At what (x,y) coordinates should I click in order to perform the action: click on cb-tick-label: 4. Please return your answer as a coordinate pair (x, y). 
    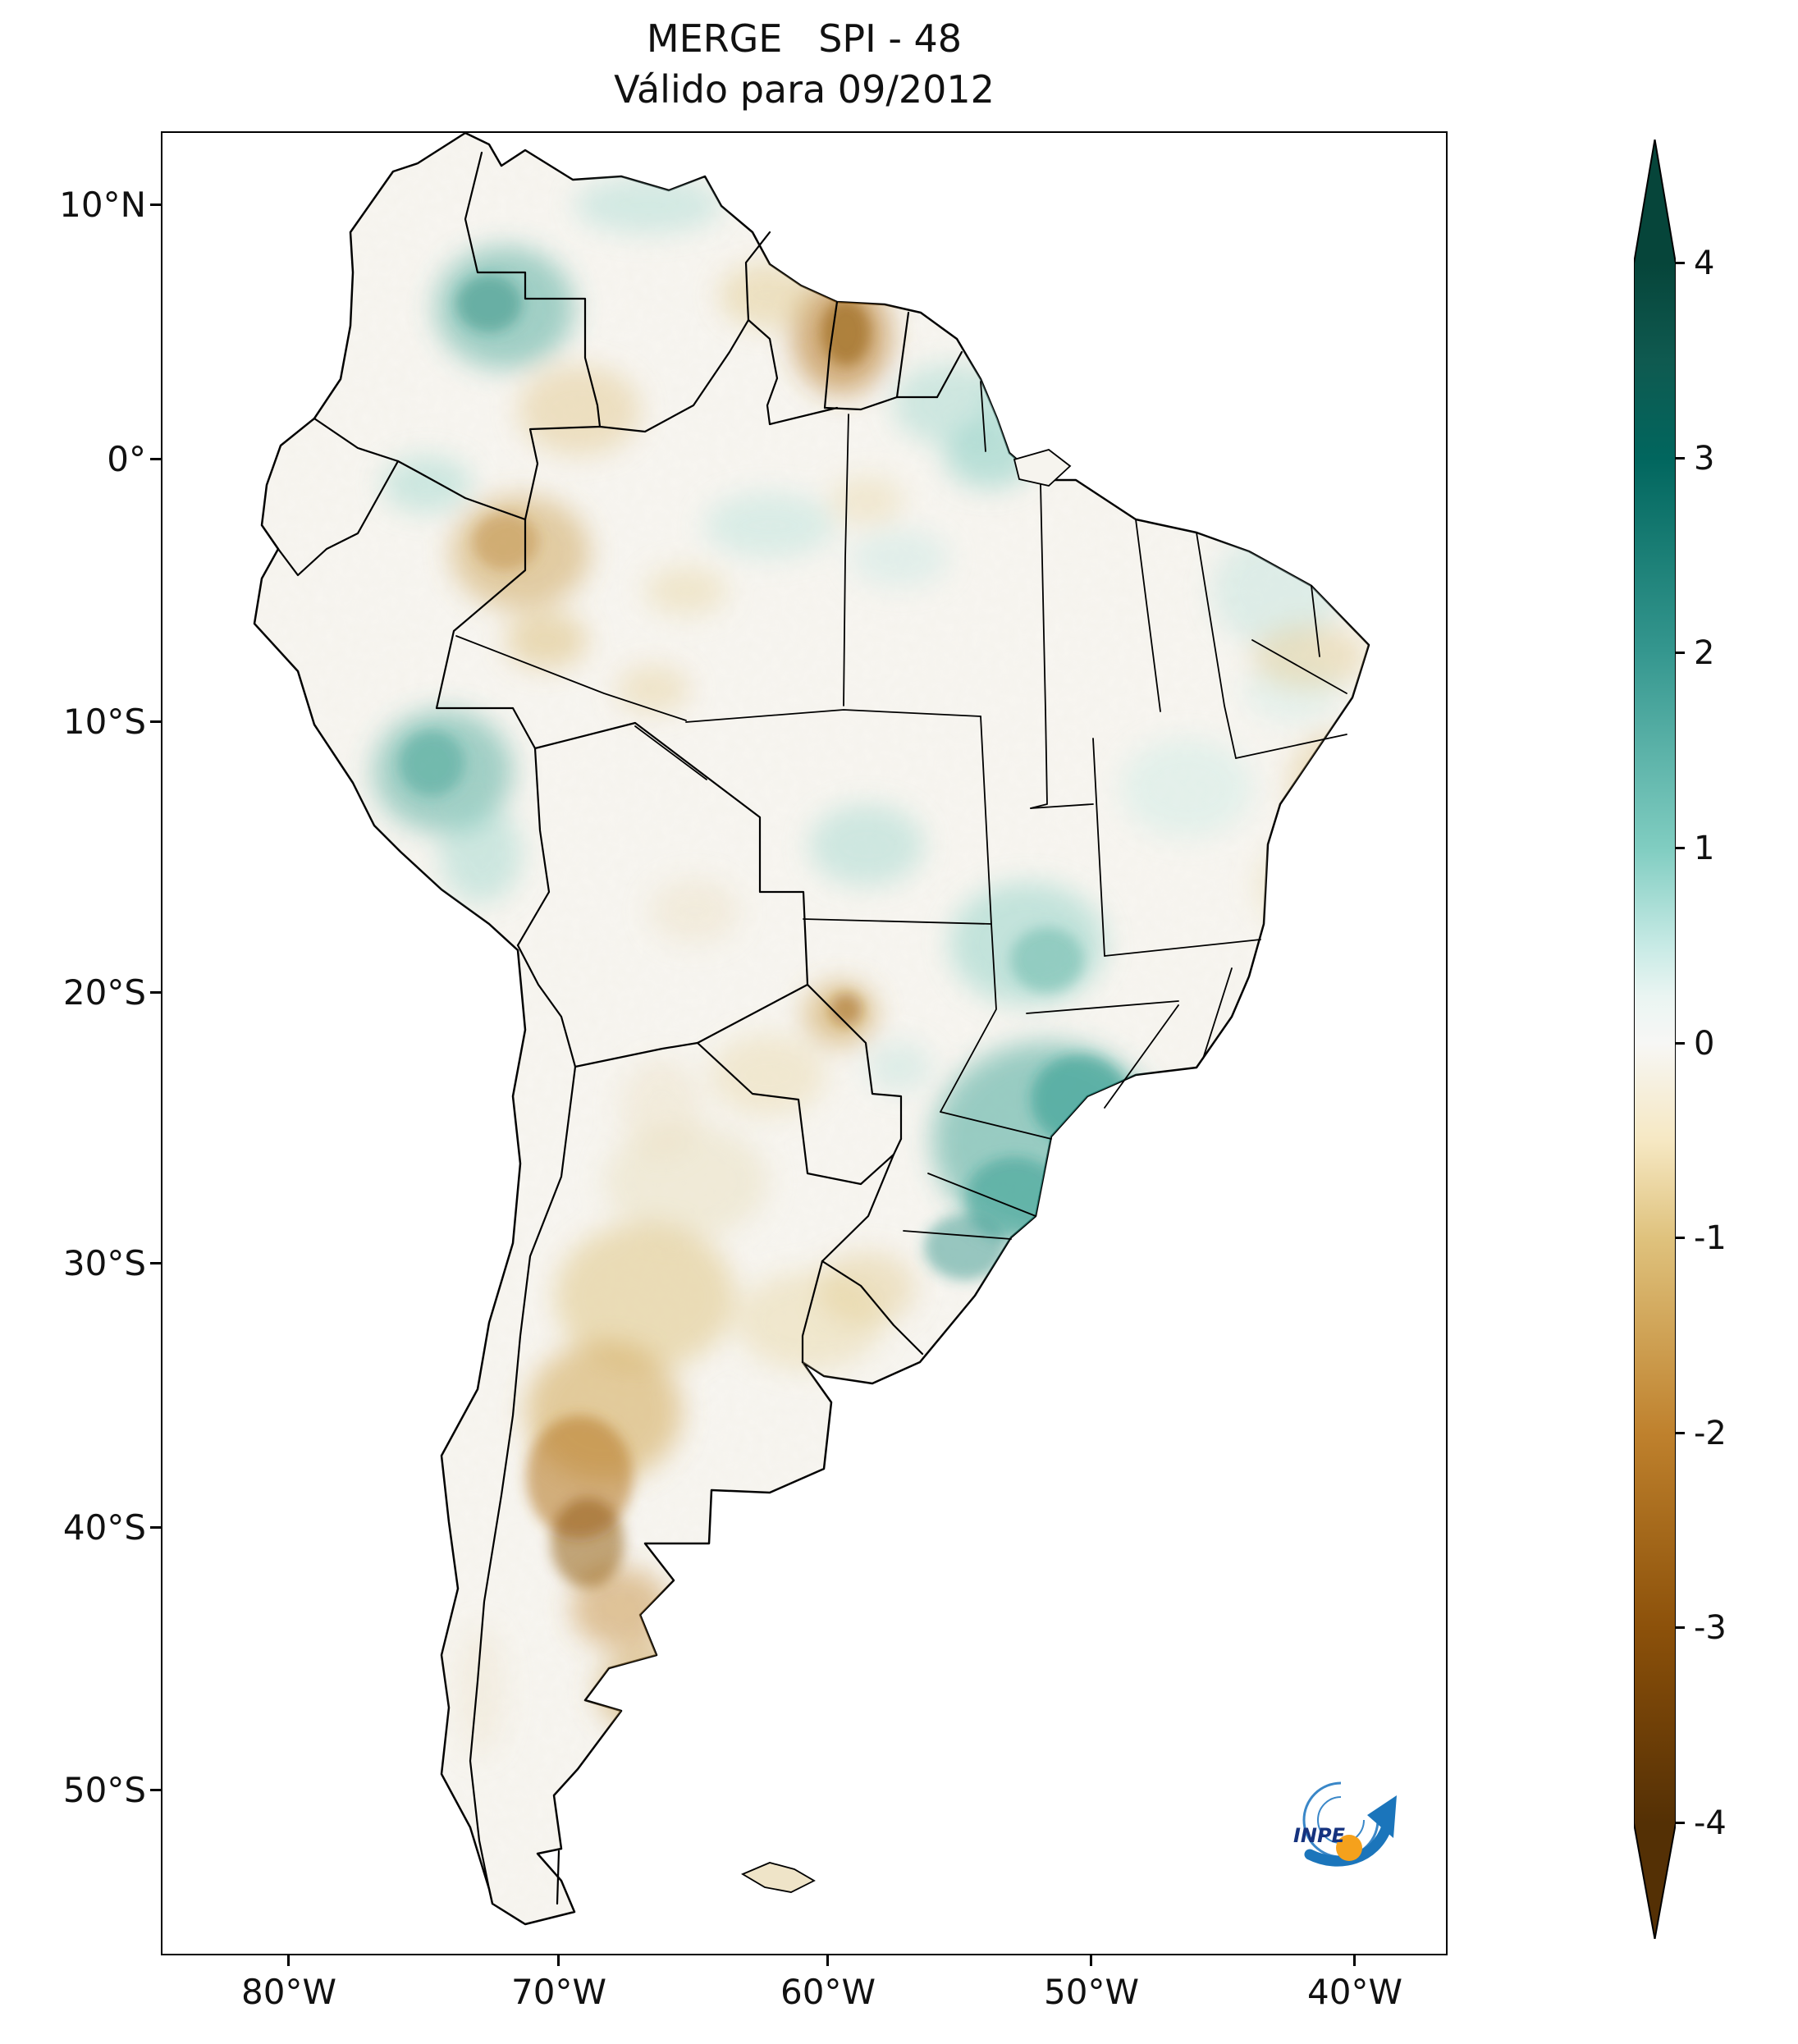
    Looking at the image, I should click on (1704, 263).